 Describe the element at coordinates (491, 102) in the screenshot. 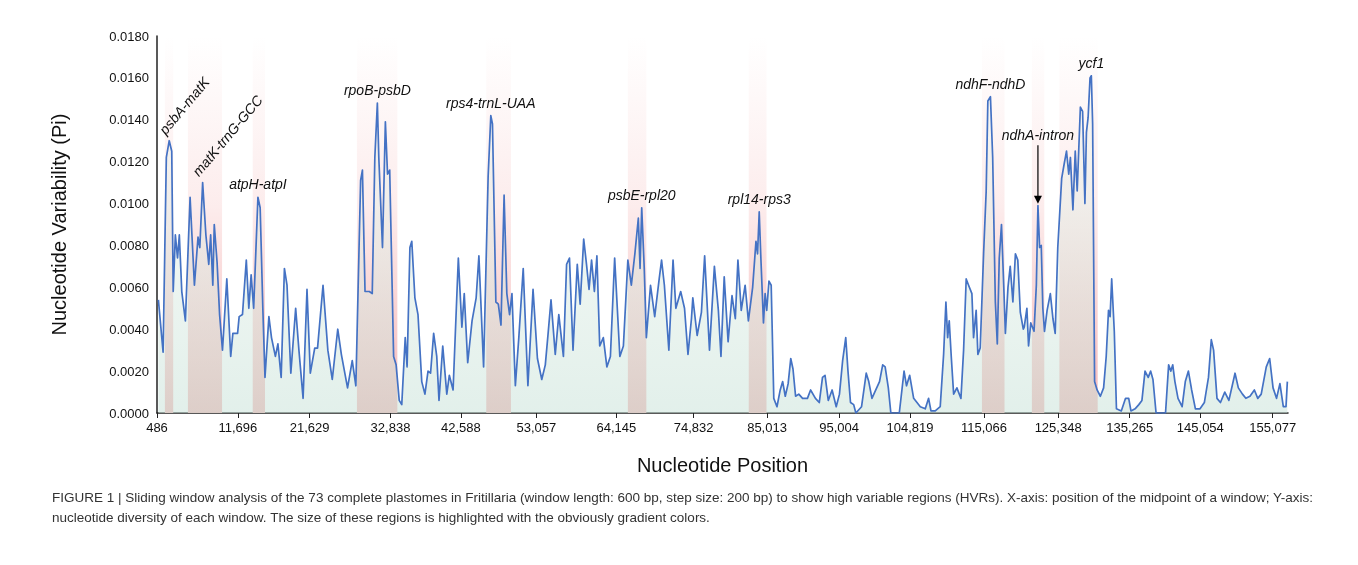

I see `annotation: rps4-trnL-UAA` at that location.